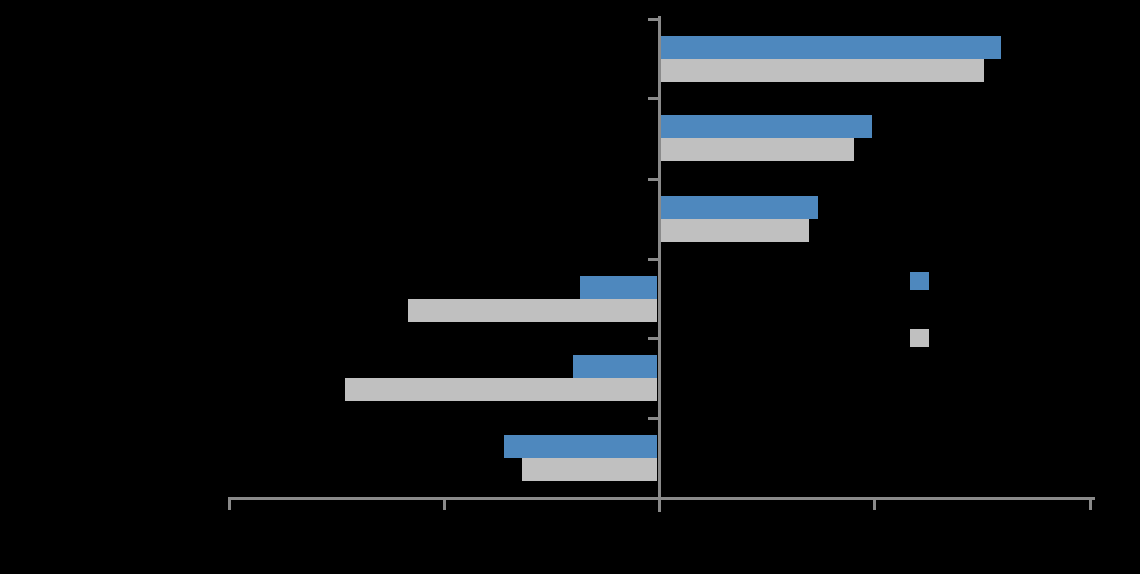 The image size is (1140, 574). Describe the element at coordinates (919, 281) in the screenshot. I see `legend-series-1-swatch` at that location.